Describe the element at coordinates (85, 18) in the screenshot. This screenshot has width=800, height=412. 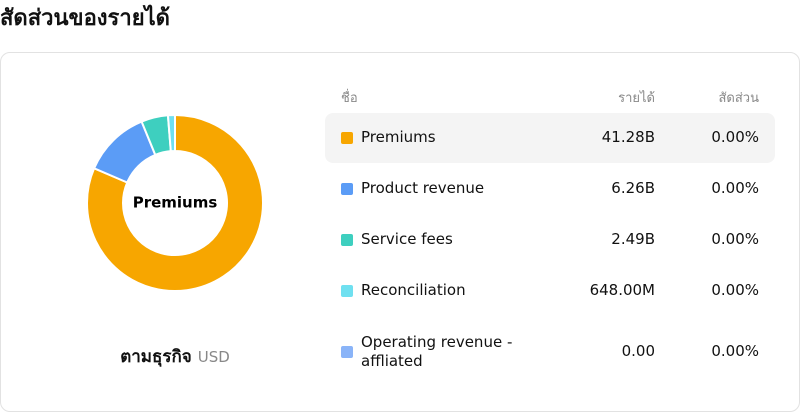
I see `page-title: สัดส่วนของรายได้` at that location.